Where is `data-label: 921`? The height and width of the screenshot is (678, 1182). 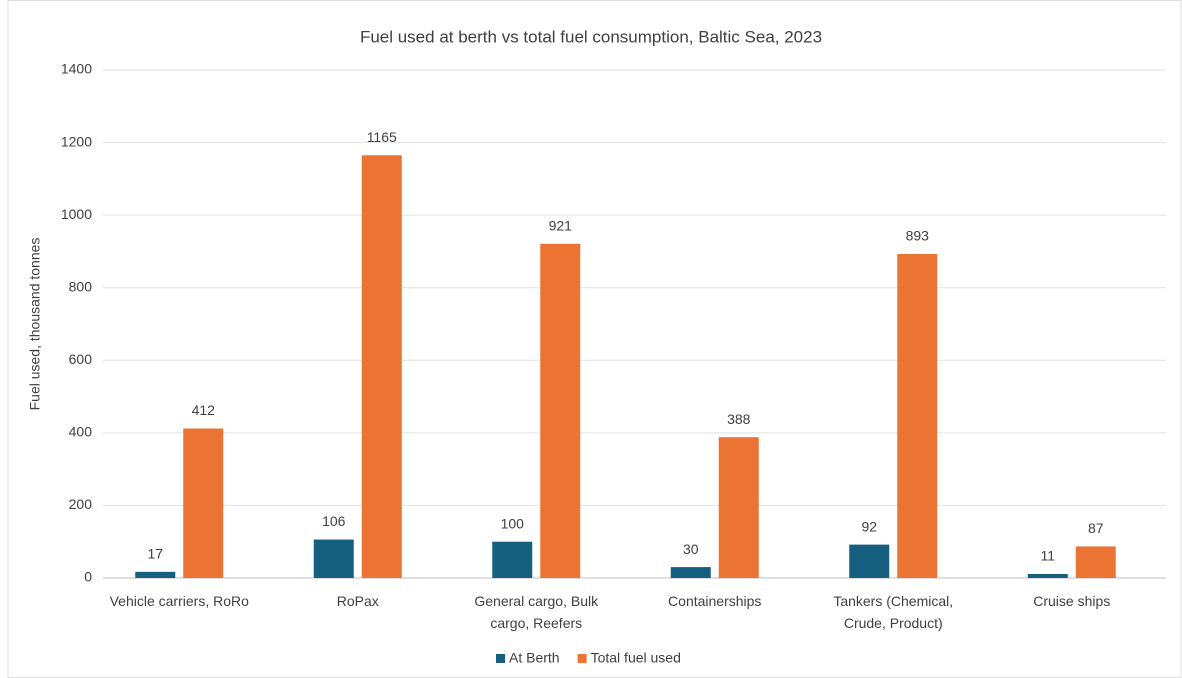
data-label: 921 is located at coordinates (561, 226).